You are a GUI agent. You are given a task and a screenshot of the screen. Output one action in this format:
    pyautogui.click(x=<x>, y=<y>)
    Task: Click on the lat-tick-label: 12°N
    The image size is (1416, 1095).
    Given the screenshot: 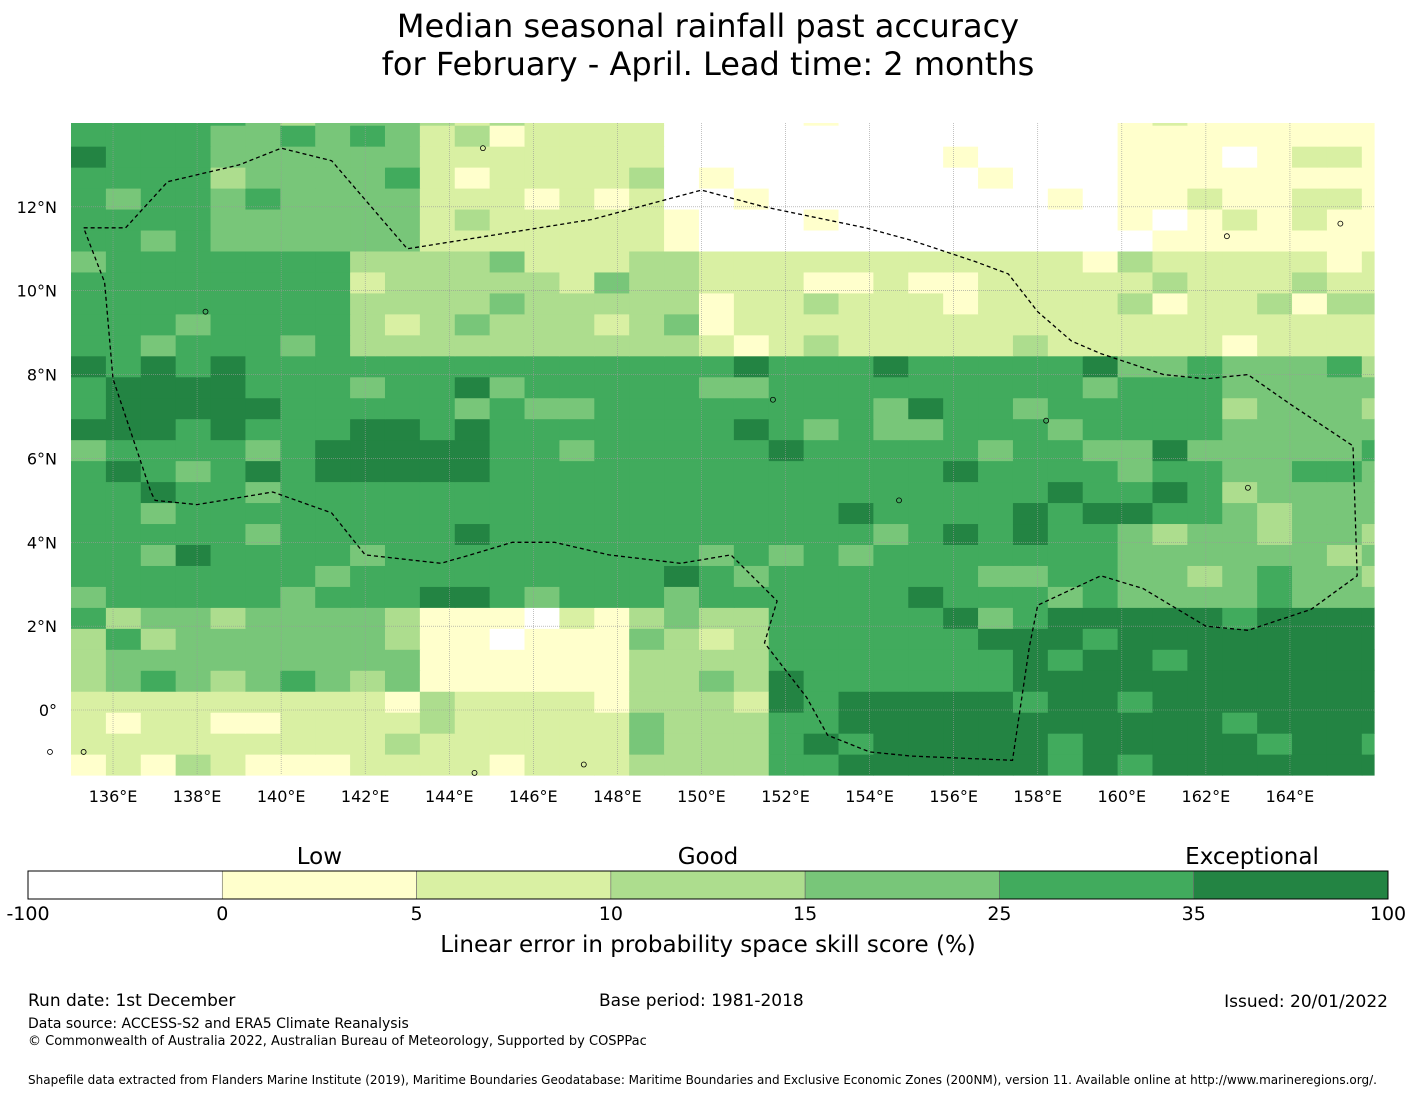 What is the action you would take?
    pyautogui.click(x=37, y=207)
    